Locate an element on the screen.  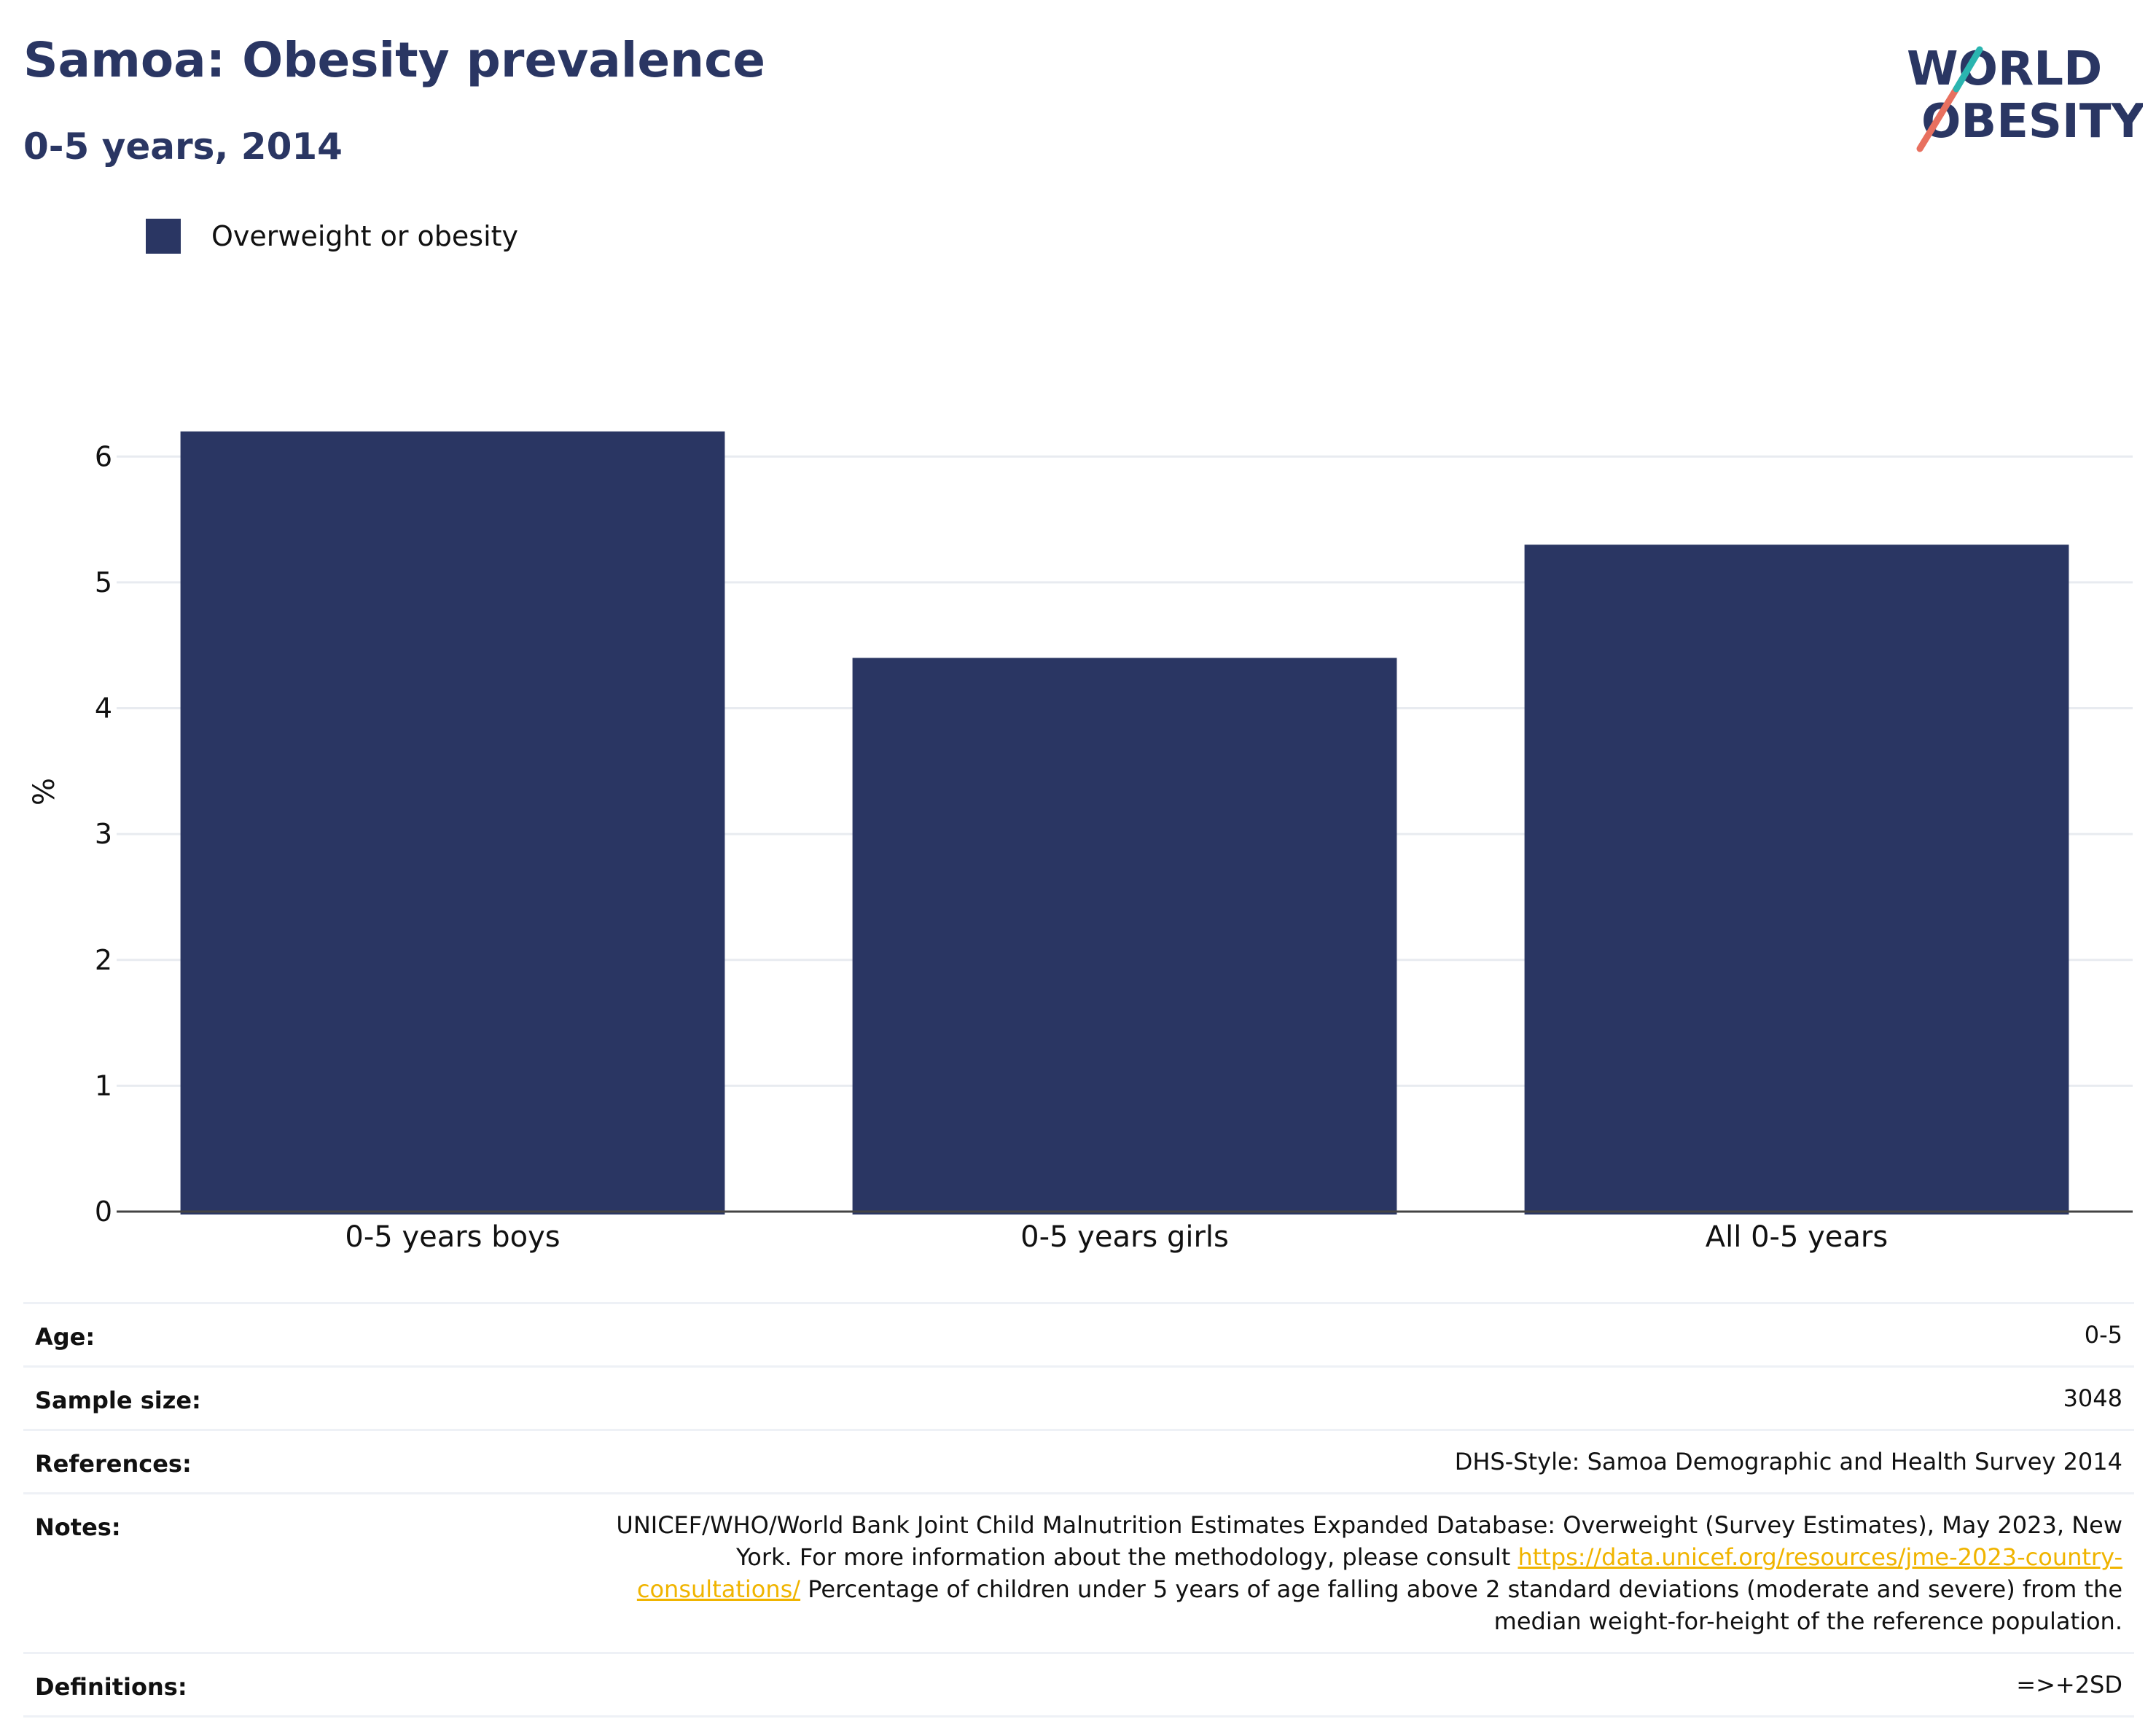
x-tick-label: 0-5 years boys is located at coordinates (452, 1237).